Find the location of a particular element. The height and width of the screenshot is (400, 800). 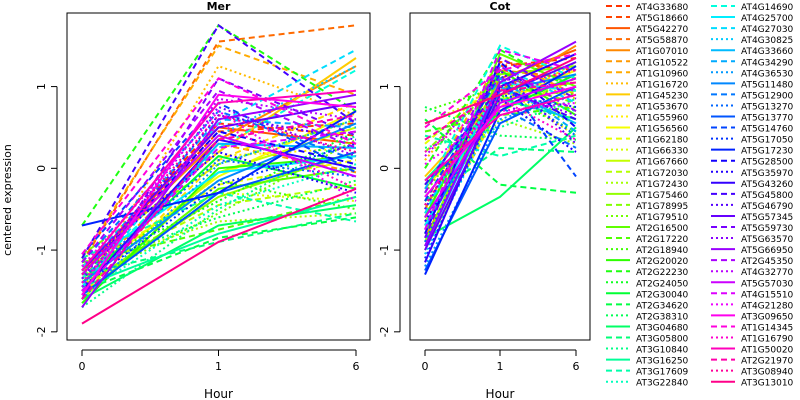

legend-item: AT3G10840 is located at coordinates (647, 351).